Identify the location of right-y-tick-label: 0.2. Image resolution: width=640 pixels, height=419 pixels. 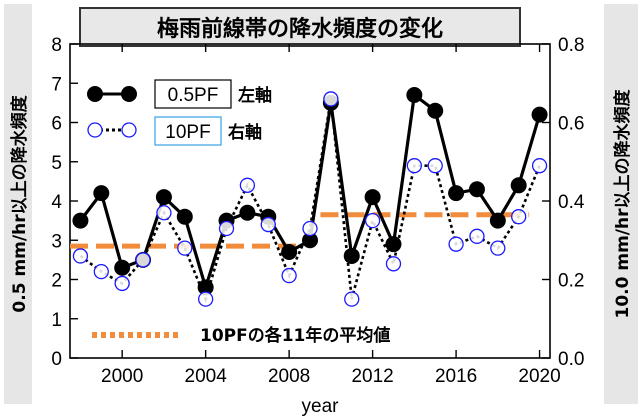
(571, 281).